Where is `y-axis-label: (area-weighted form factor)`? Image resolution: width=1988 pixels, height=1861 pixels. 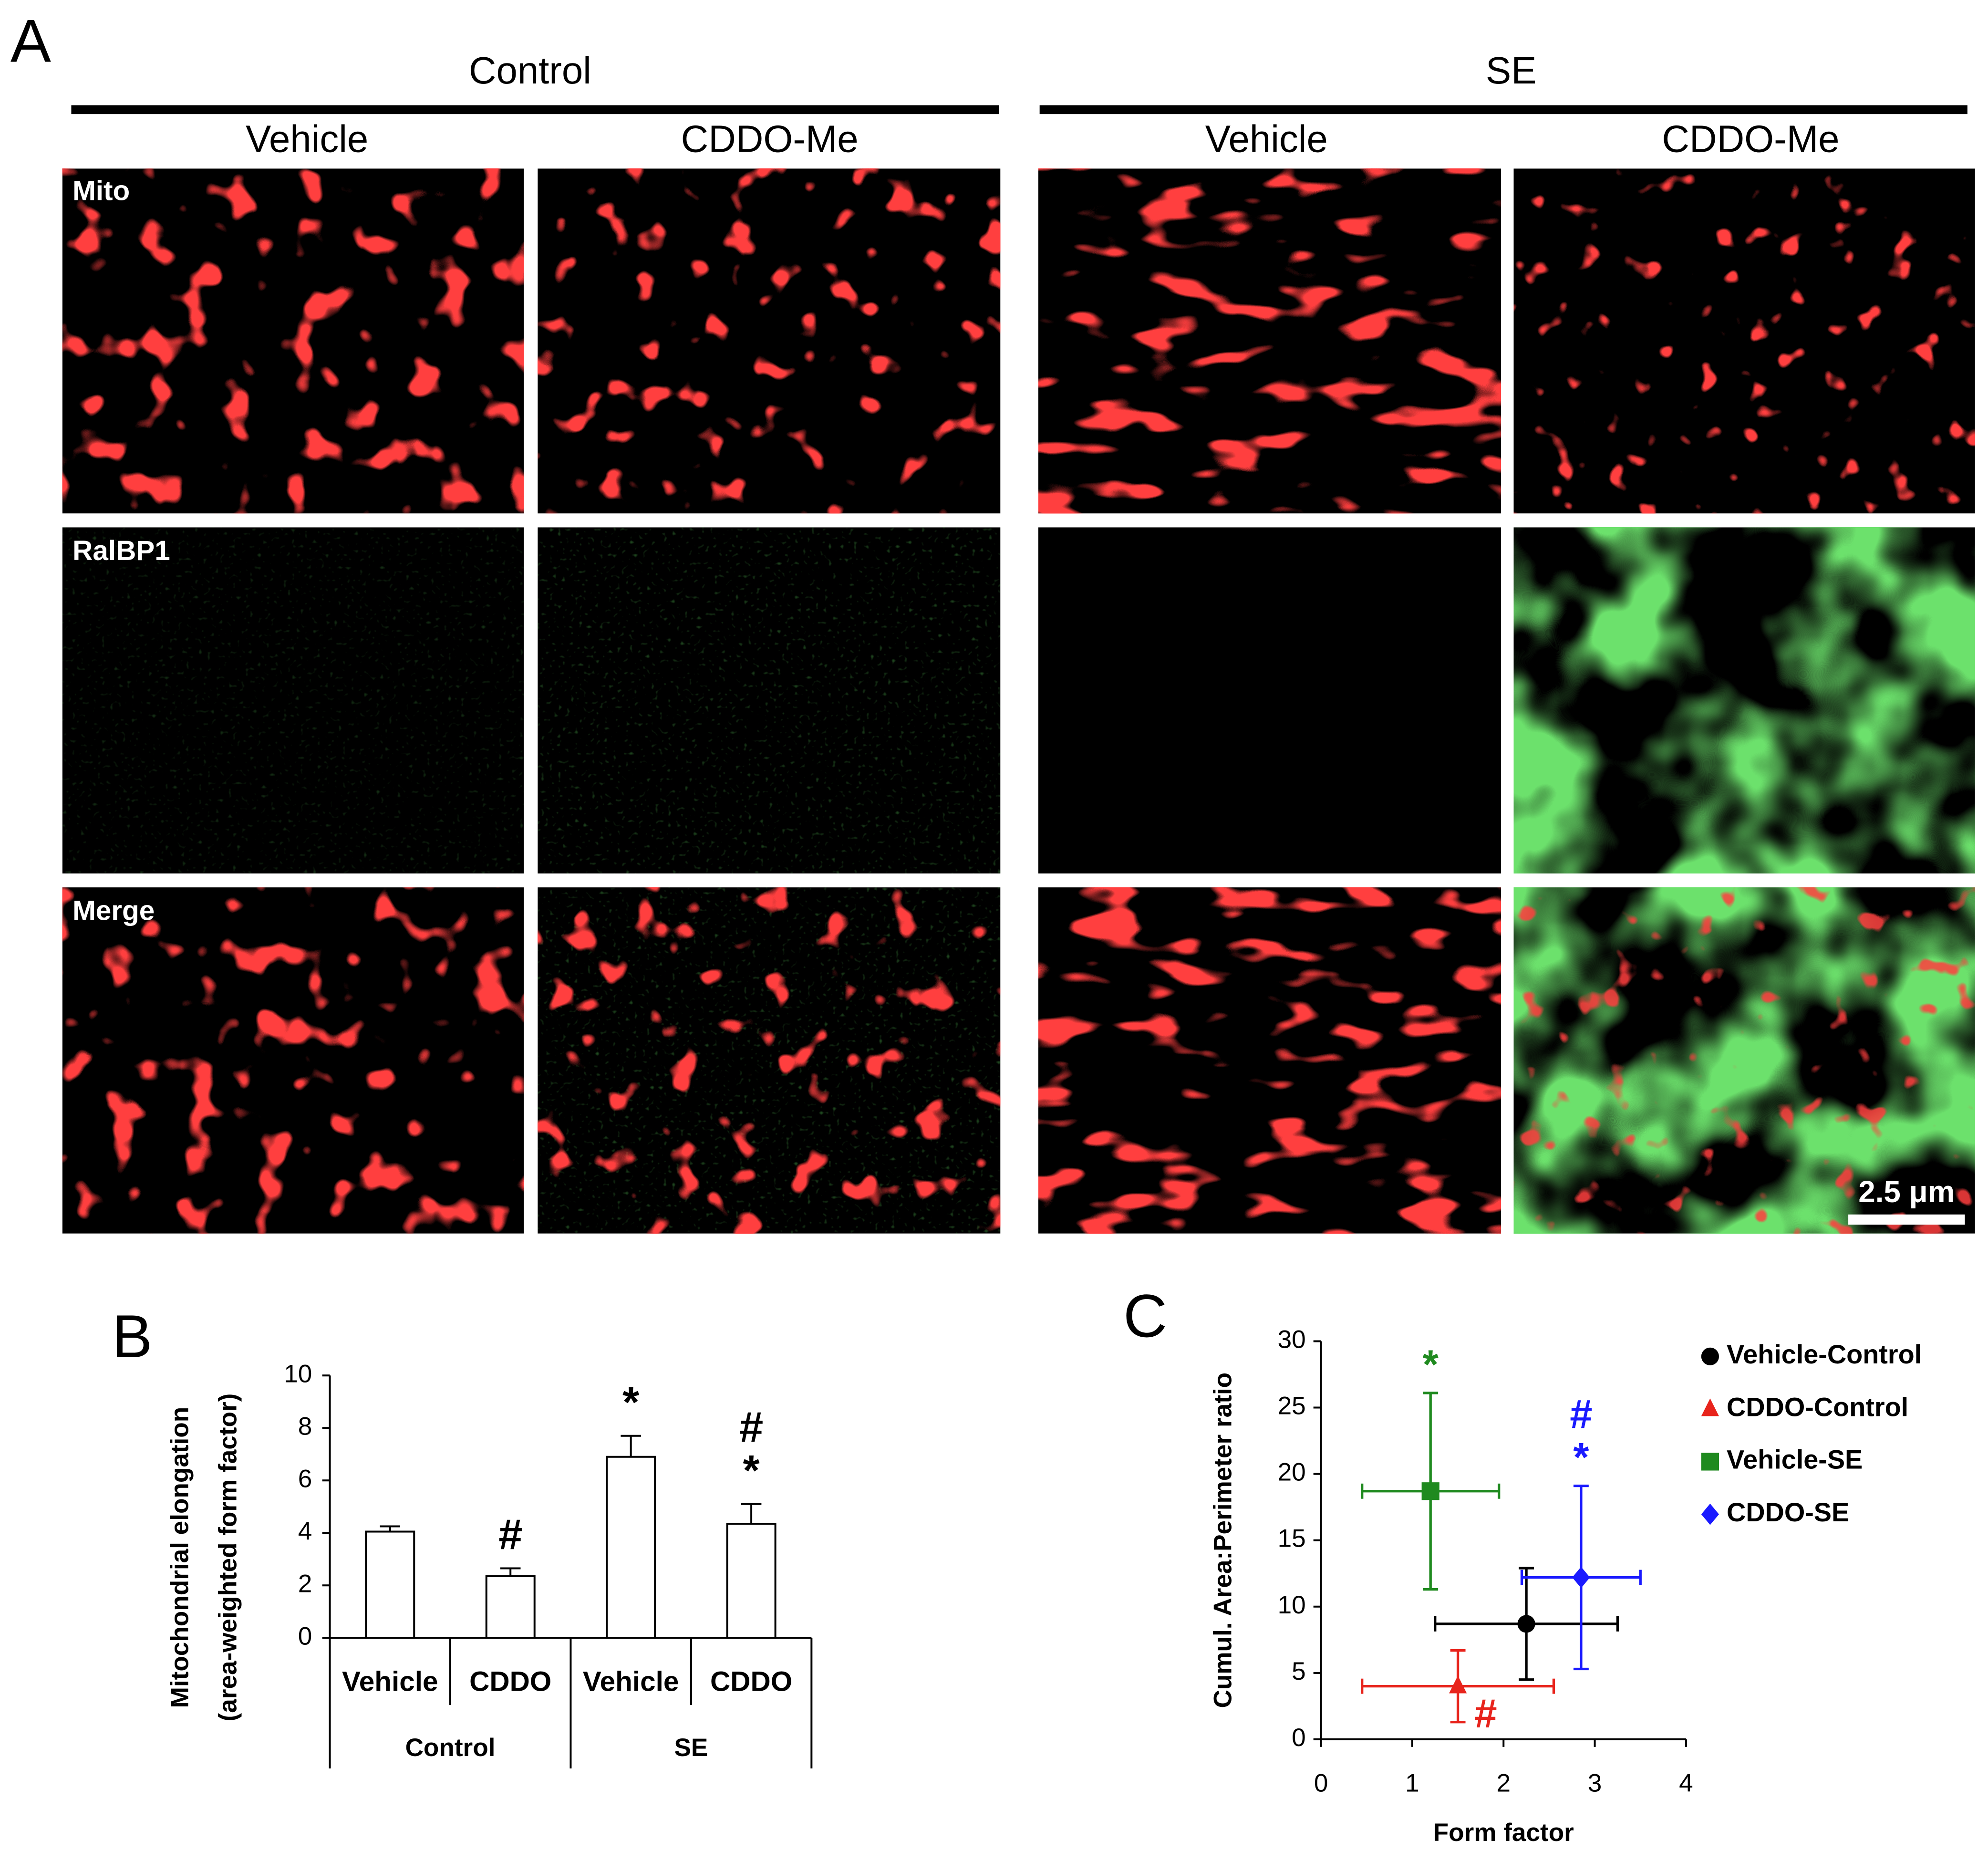
y-axis-label: (area-weighted form factor) is located at coordinates (228, 1557).